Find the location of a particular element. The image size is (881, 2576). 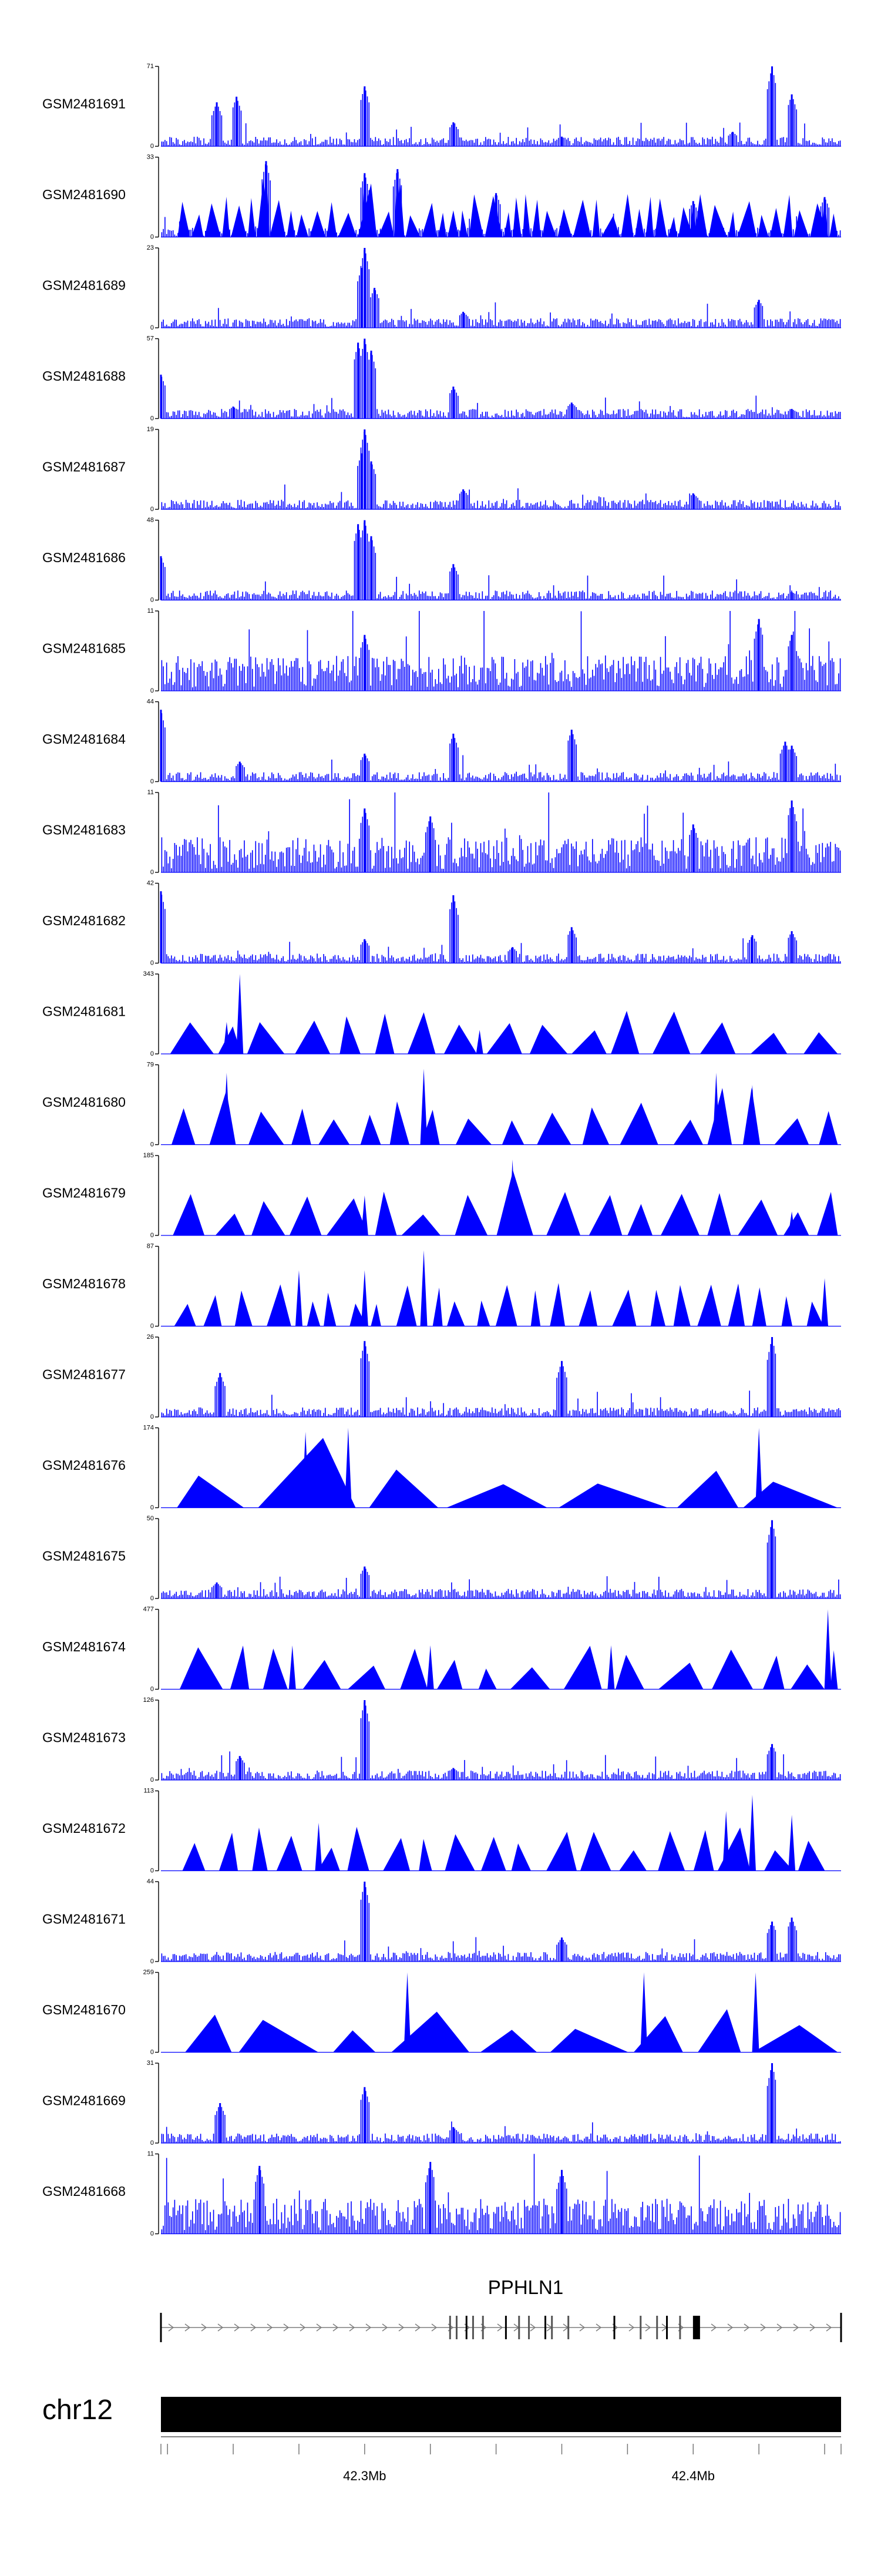

y-max-label: 48 is located at coordinates (150, 520).